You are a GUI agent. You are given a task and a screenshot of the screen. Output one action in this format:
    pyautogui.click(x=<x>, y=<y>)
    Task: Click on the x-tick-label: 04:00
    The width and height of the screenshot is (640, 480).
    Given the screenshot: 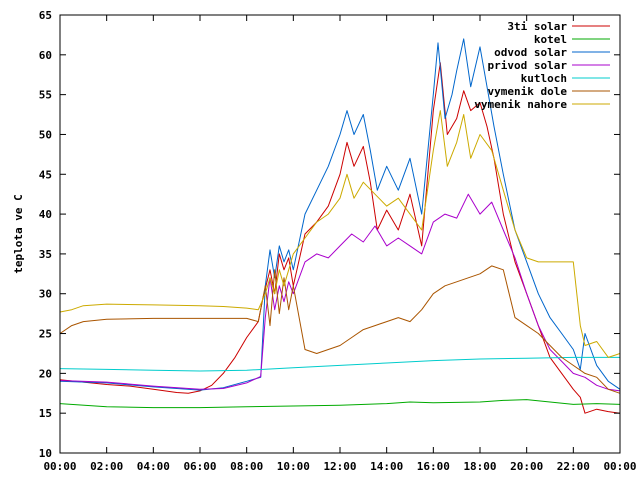 What is the action you would take?
    pyautogui.click(x=153, y=466)
    